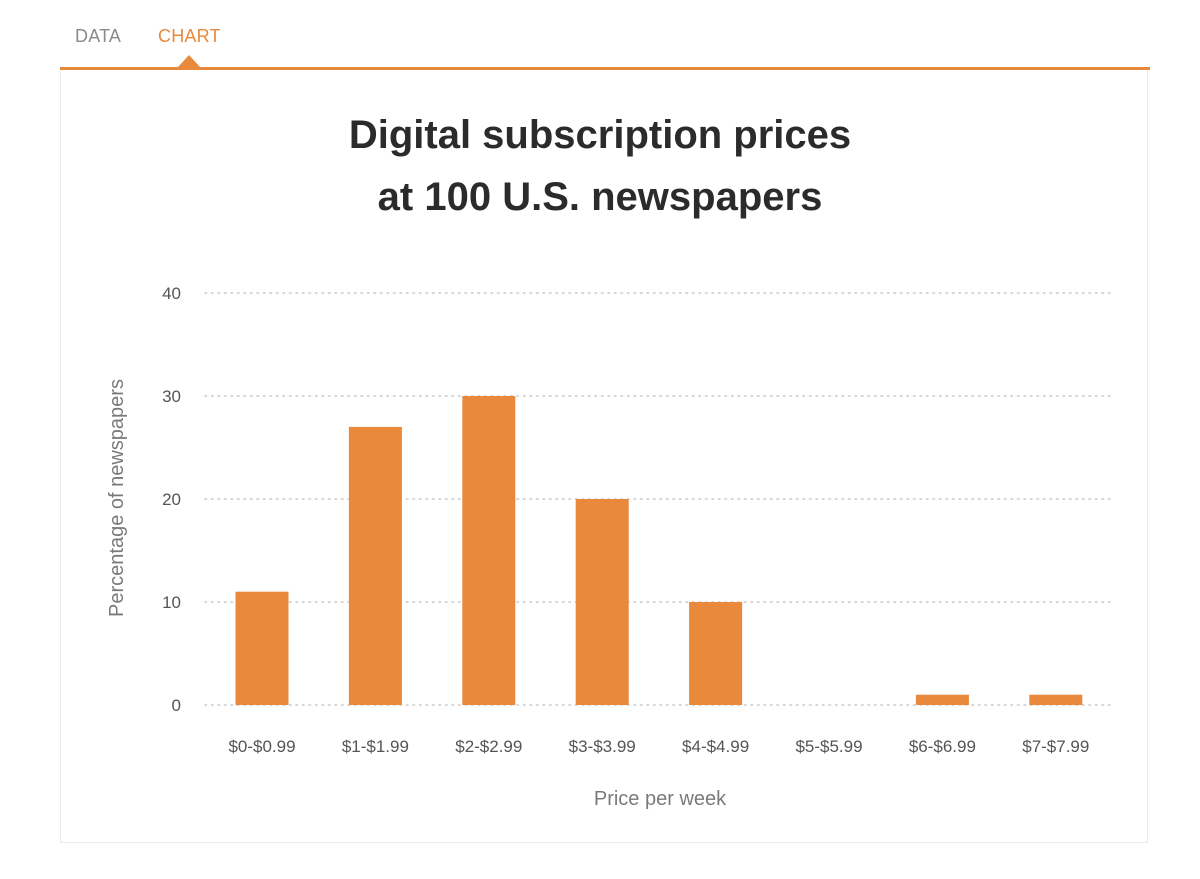 Image resolution: width=1200 pixels, height=879 pixels. What do you see at coordinates (189, 36) in the screenshot?
I see `tab-chart: CHART` at bounding box center [189, 36].